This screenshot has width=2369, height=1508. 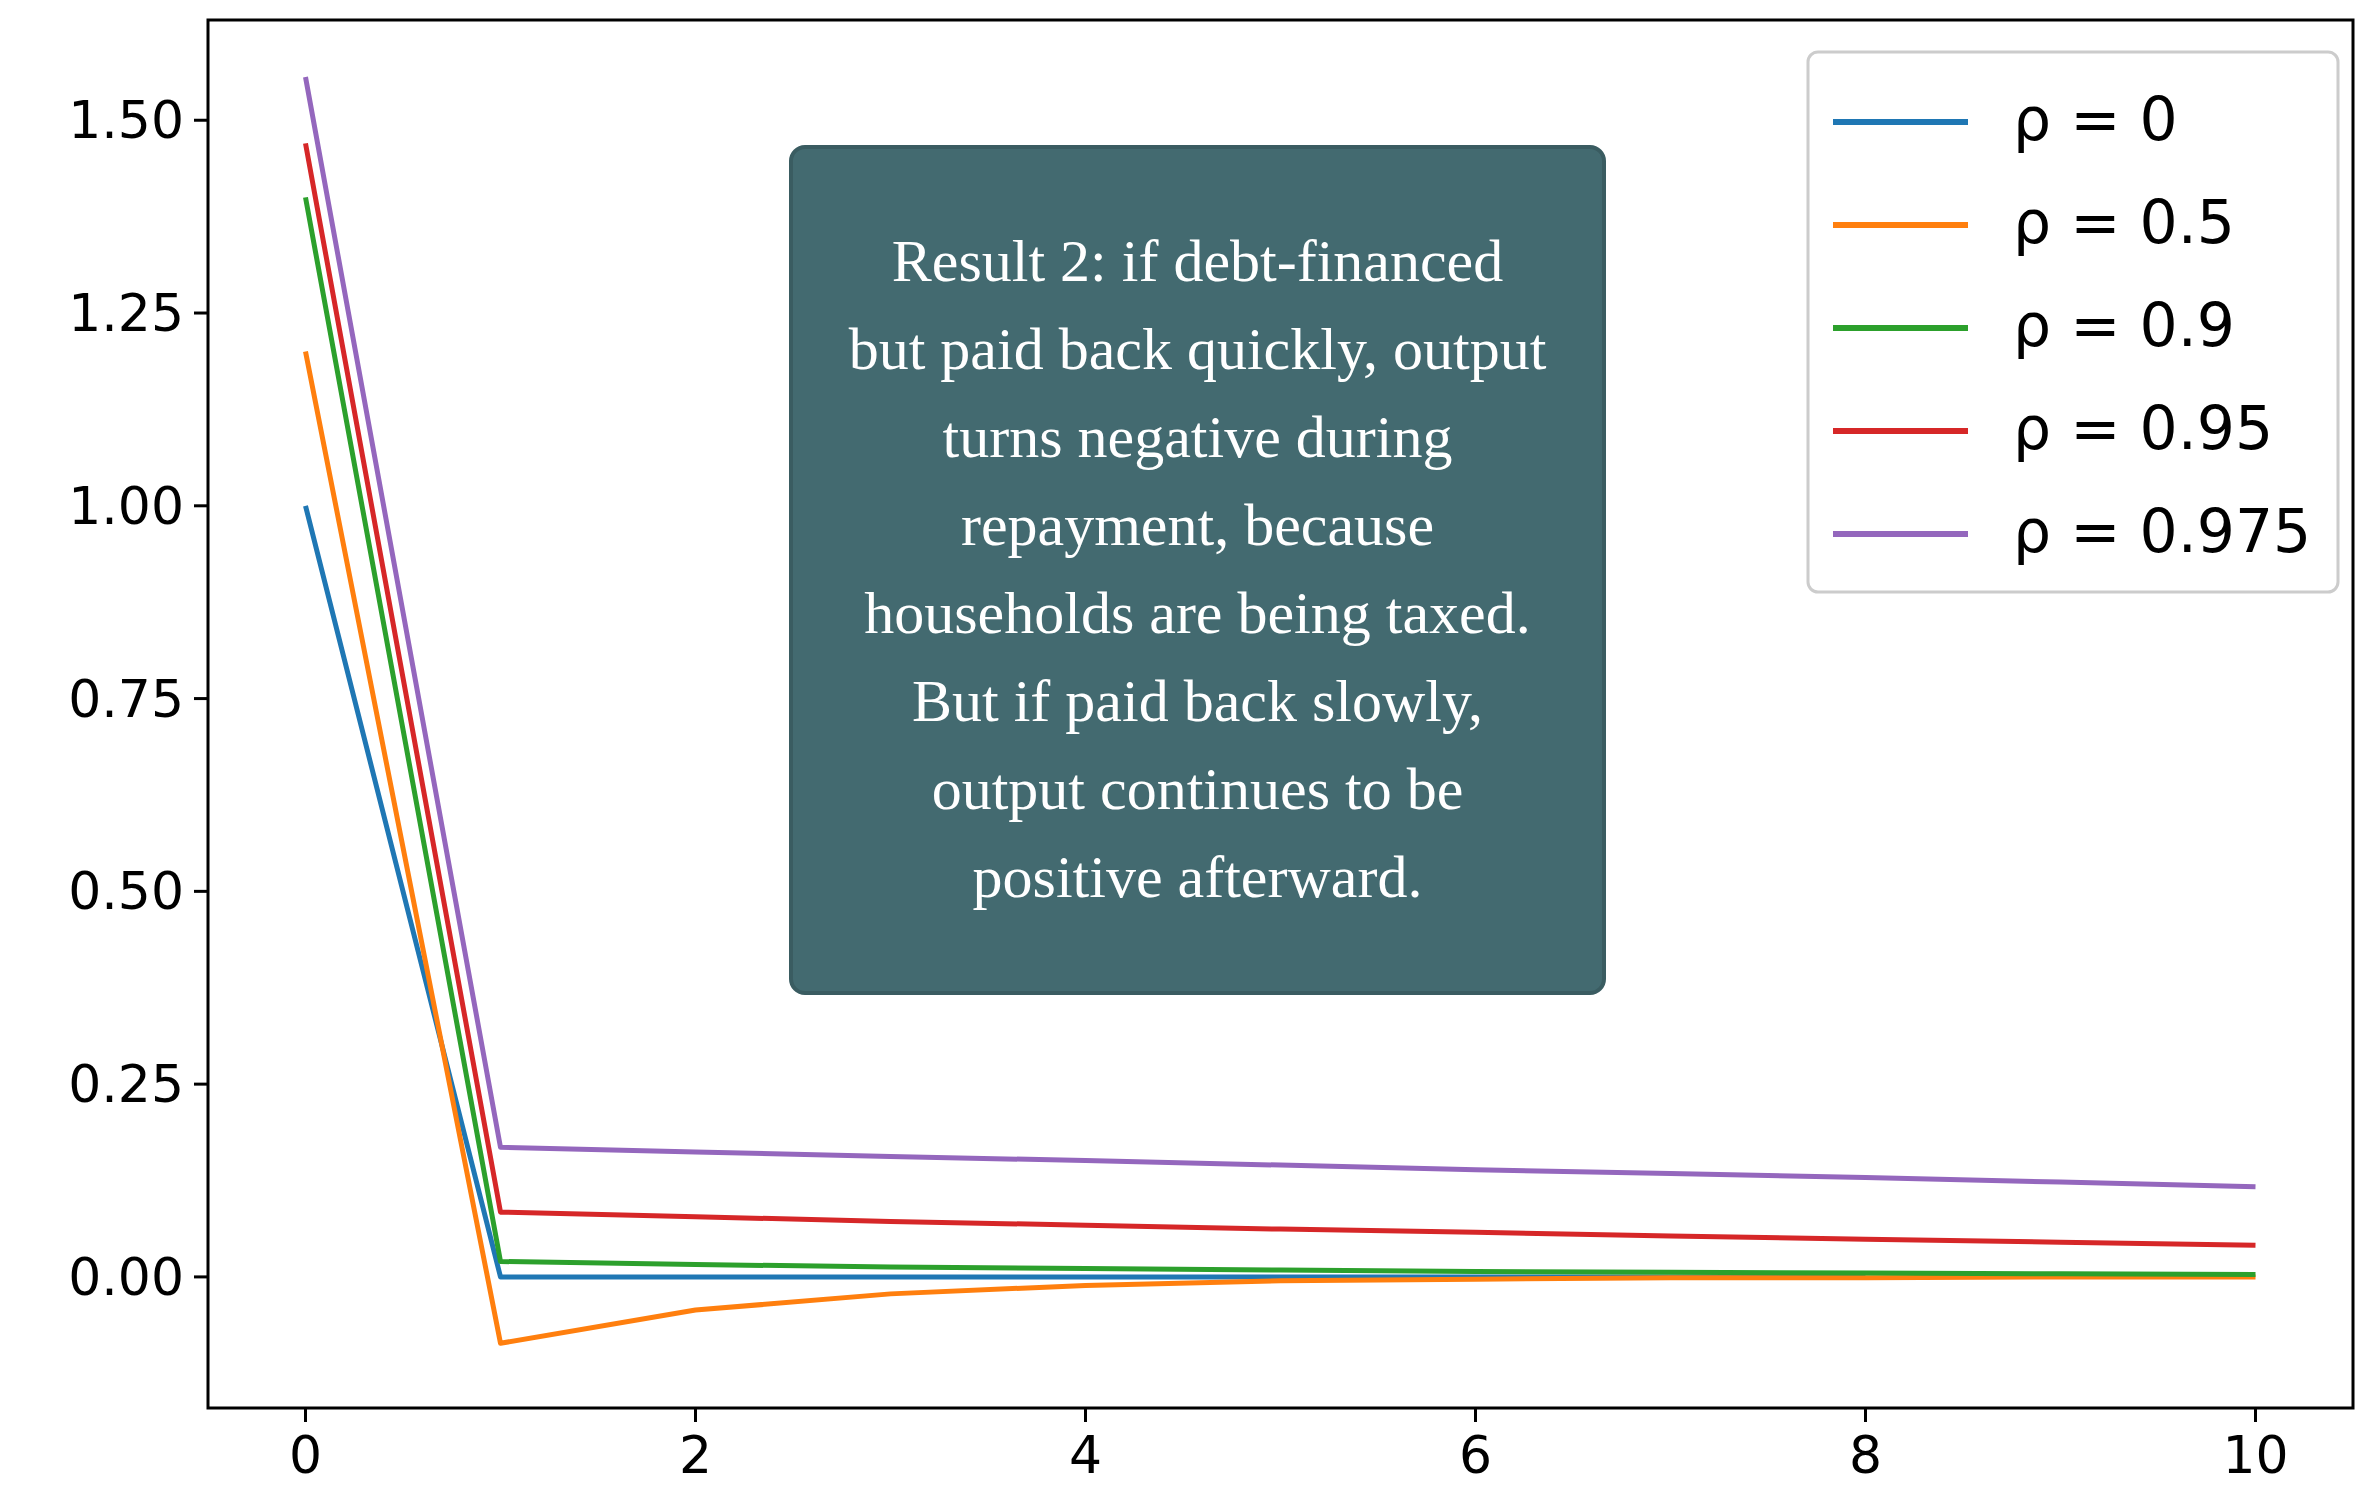 I want to click on legend-label: ρ = 0.95, so click(x=2143, y=428).